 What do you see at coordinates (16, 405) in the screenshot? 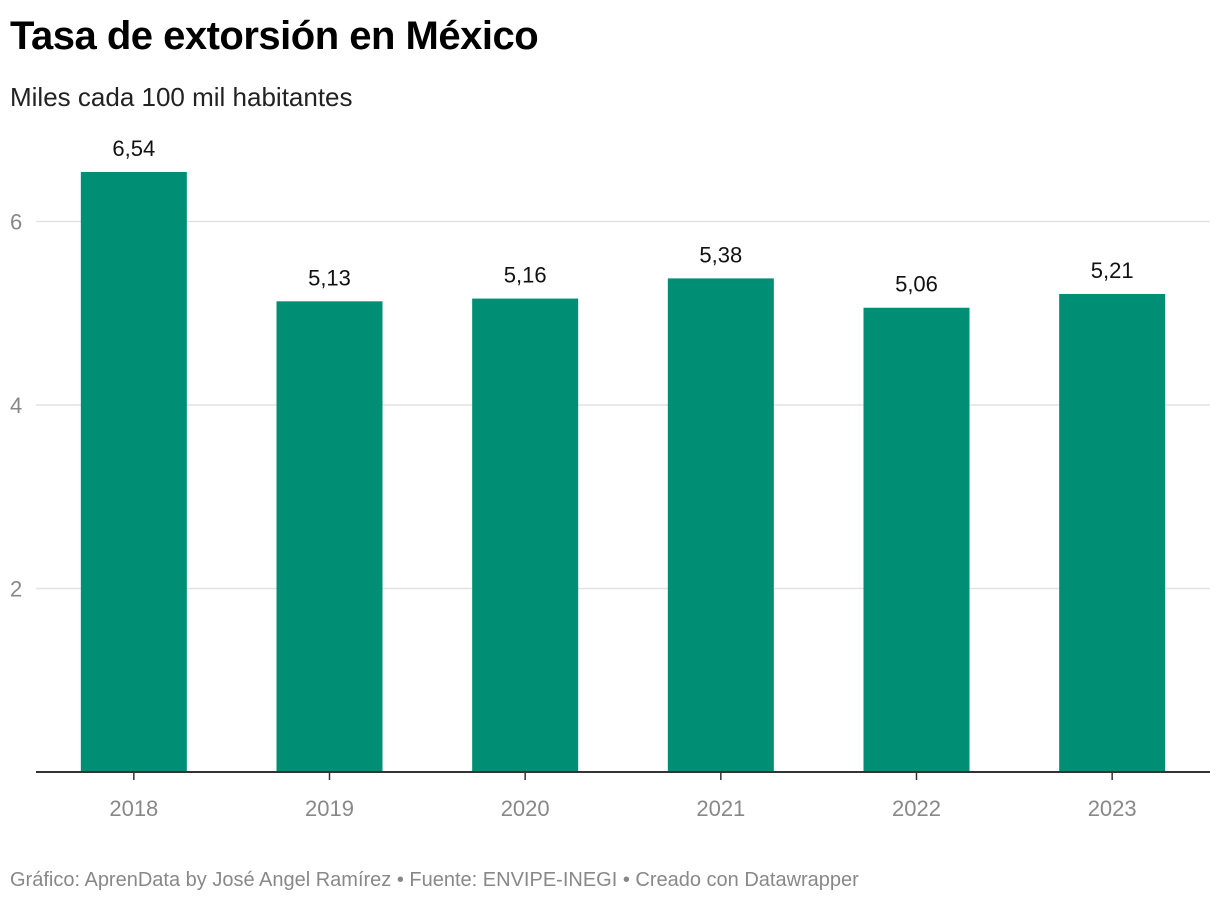
I see `y-tick-label: 4` at bounding box center [16, 405].